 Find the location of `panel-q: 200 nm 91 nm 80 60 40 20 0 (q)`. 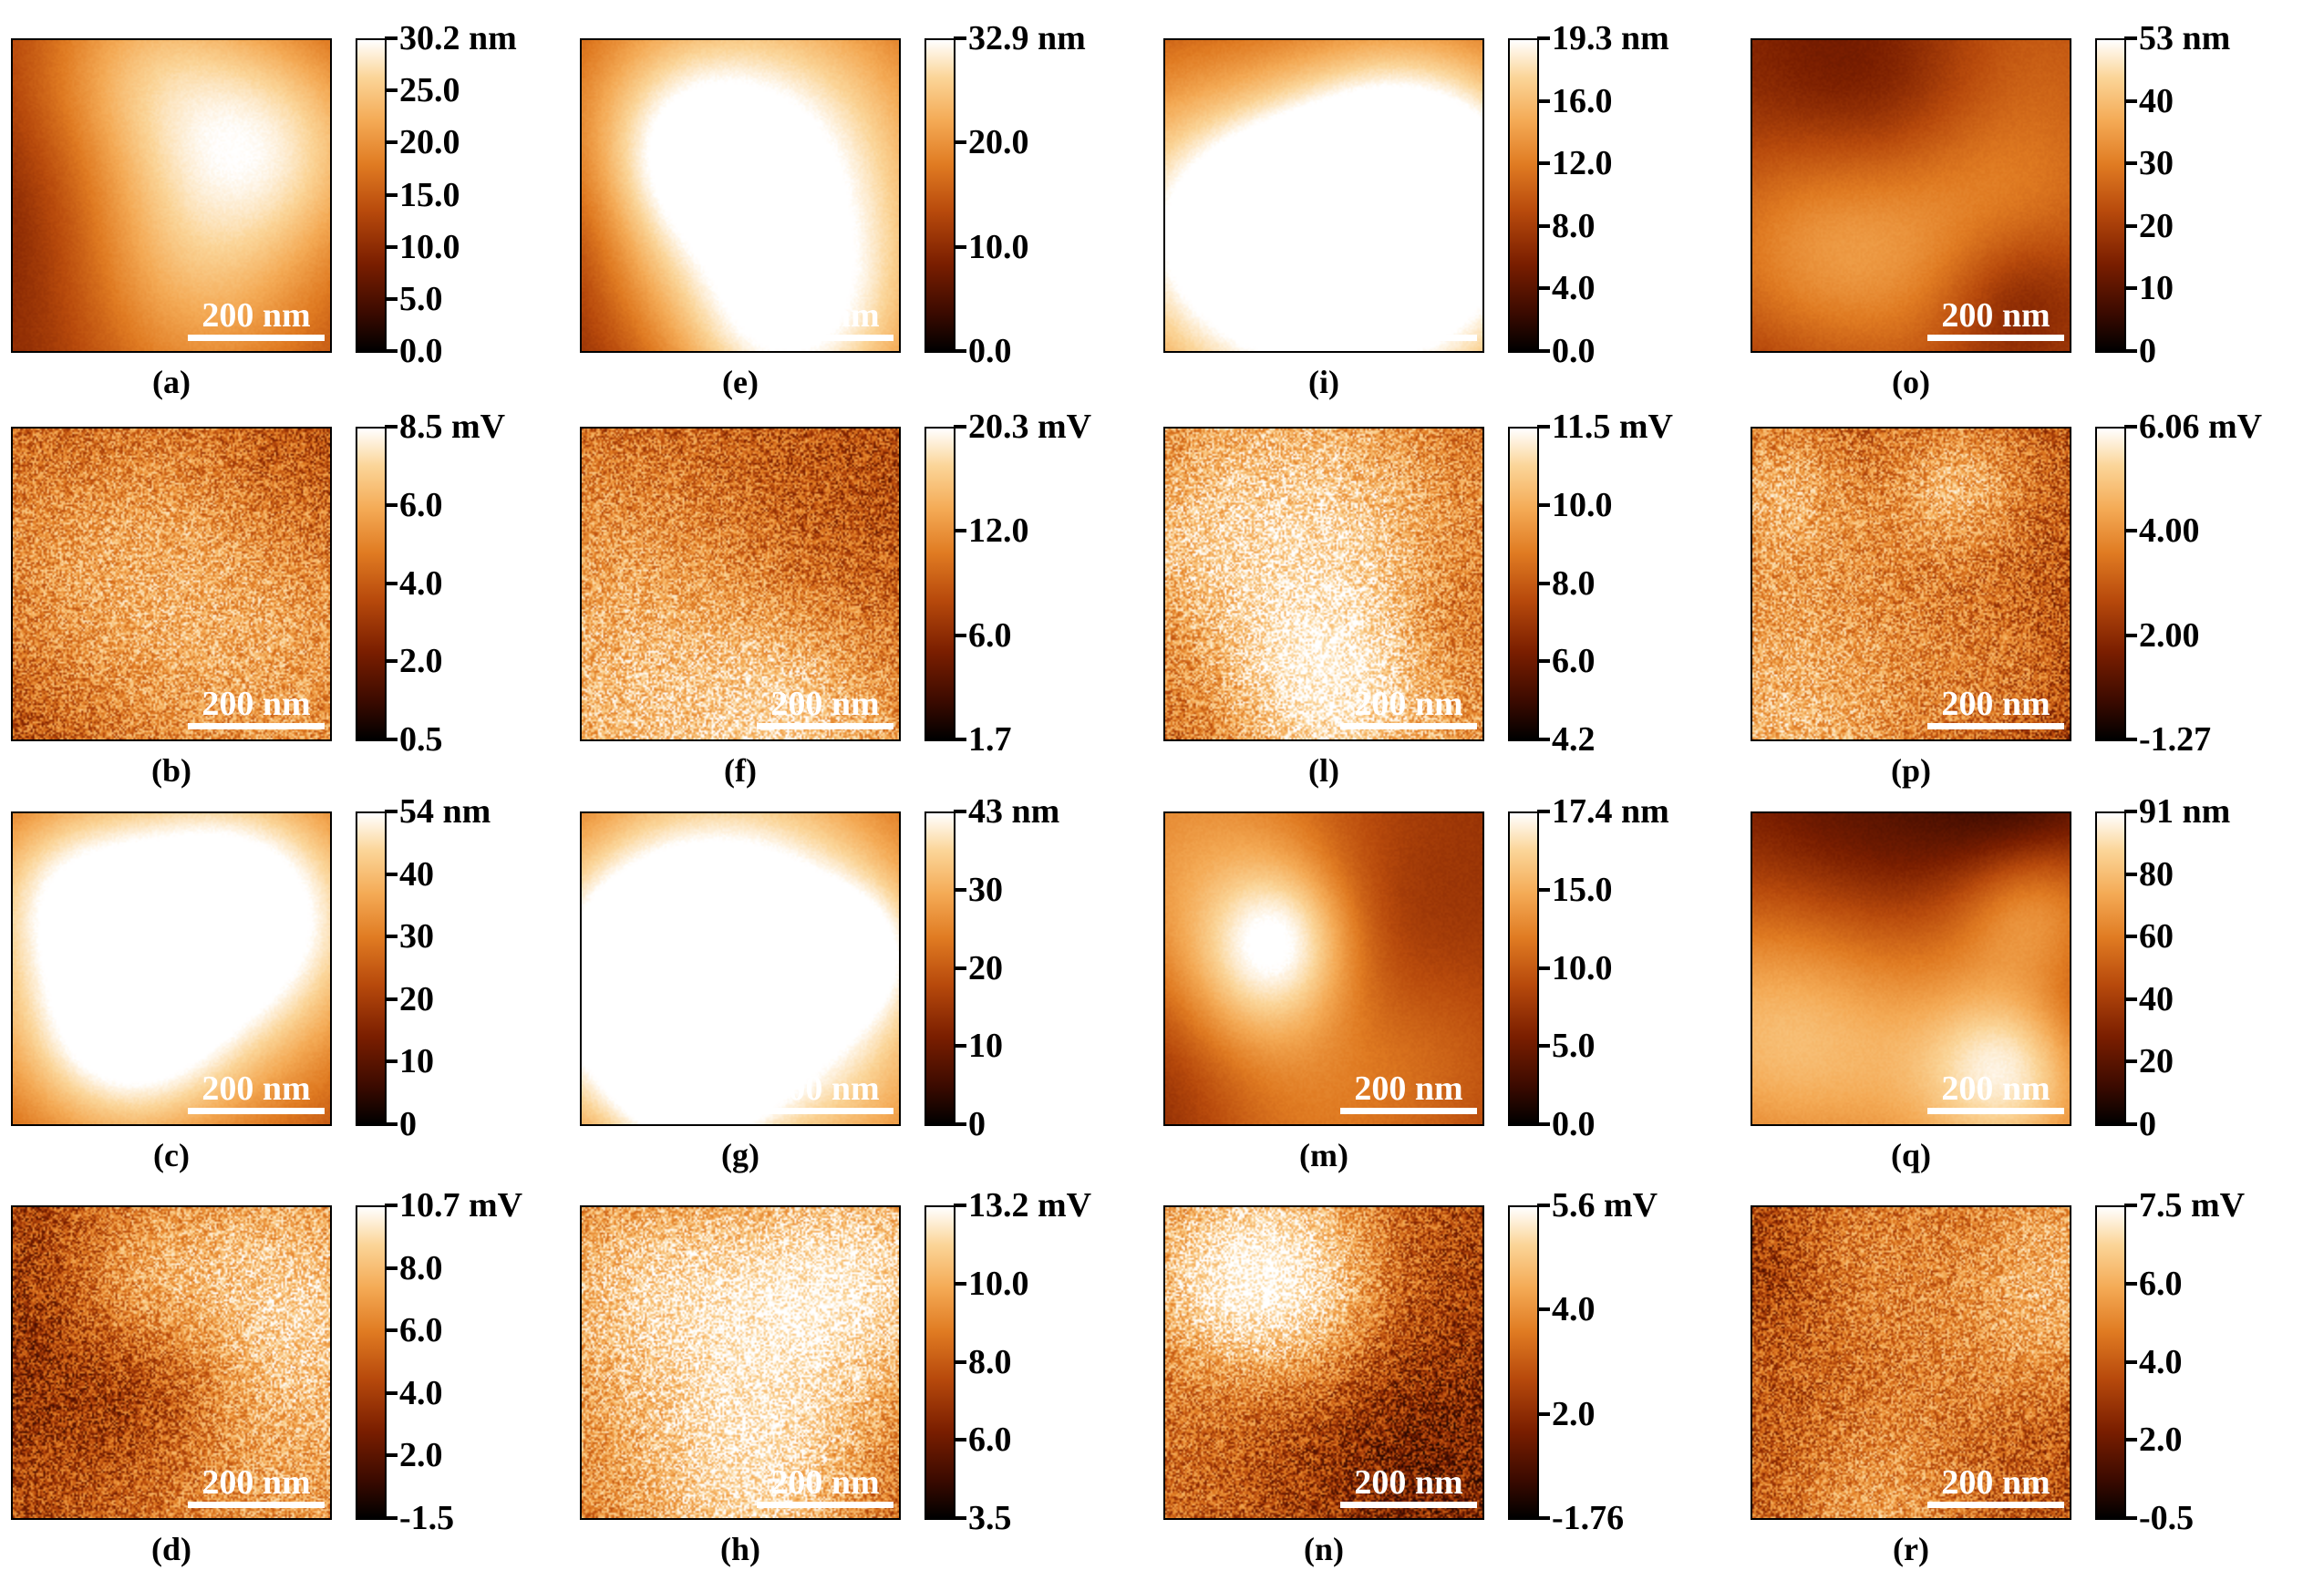

panel-q: 200 nm 91 nm 80 60 40 20 0 (q) is located at coordinates (2037, 987).